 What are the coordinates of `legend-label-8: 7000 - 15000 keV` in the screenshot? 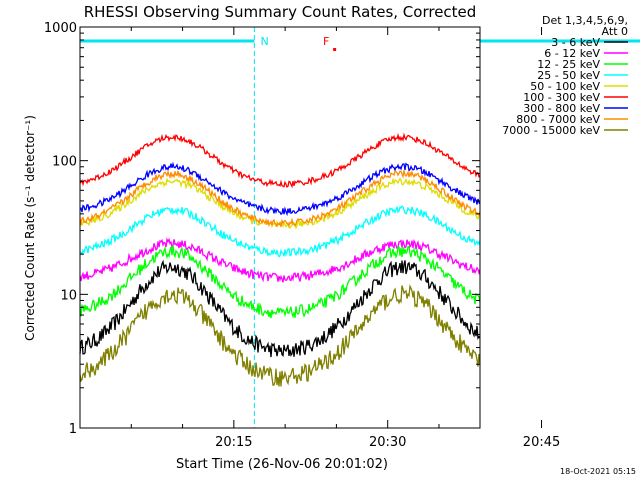 It's located at (551, 130).